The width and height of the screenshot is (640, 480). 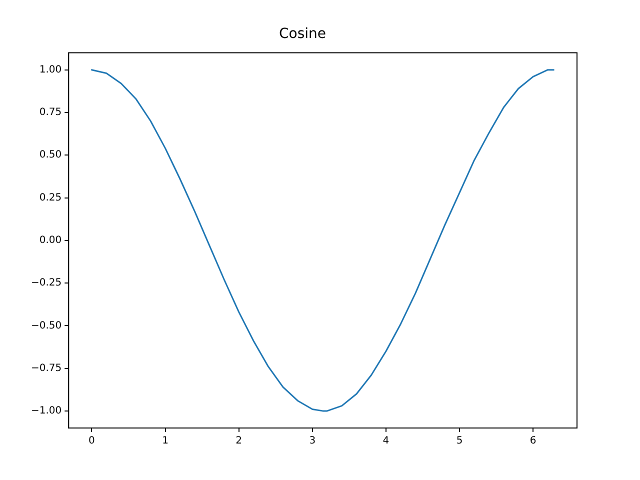 What do you see at coordinates (46, 326) in the screenshot?
I see `y-tick-label: −0.50` at bounding box center [46, 326].